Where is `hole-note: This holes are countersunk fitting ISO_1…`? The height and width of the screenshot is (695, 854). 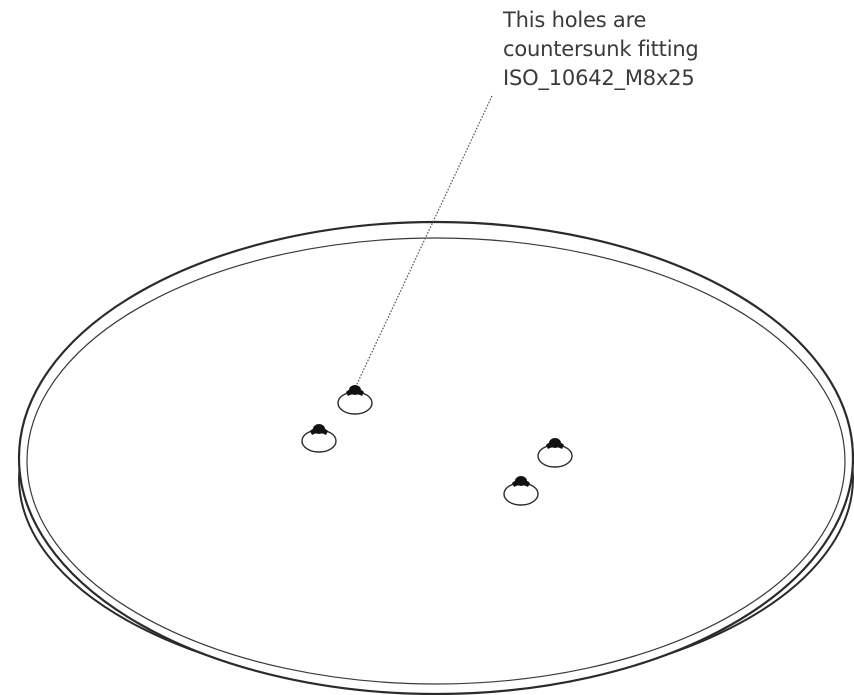 hole-note: This holes are countersunk fitting ISO_1… is located at coordinates (601, 49).